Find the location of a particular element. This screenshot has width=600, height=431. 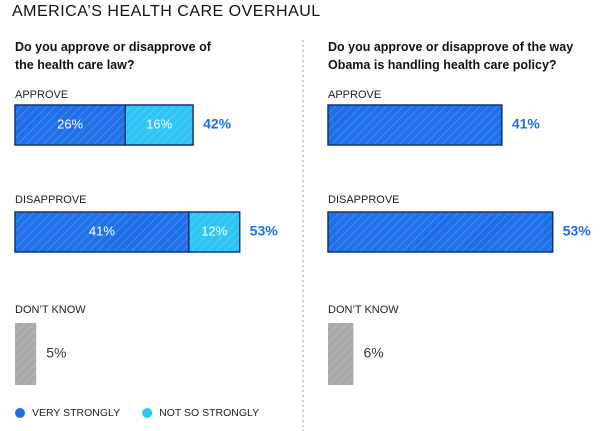

value-label: 5% is located at coordinates (56, 353).